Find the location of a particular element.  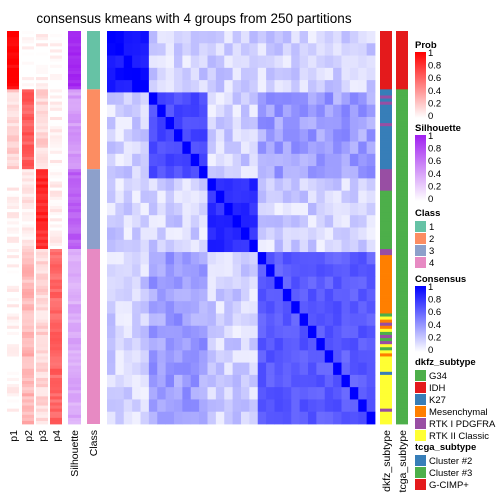

legend-tick: 1 is located at coordinates (430, 287).